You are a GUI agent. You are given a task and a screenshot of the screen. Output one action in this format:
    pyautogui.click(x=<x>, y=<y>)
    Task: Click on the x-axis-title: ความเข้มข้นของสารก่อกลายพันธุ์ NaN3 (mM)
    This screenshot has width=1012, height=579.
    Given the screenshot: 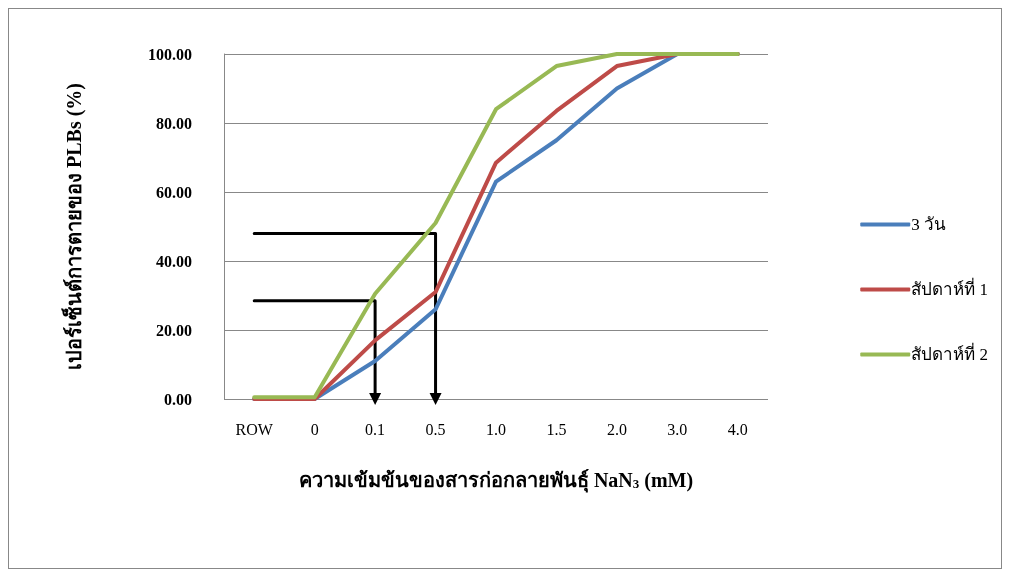 What is the action you would take?
    pyautogui.click(x=496, y=480)
    